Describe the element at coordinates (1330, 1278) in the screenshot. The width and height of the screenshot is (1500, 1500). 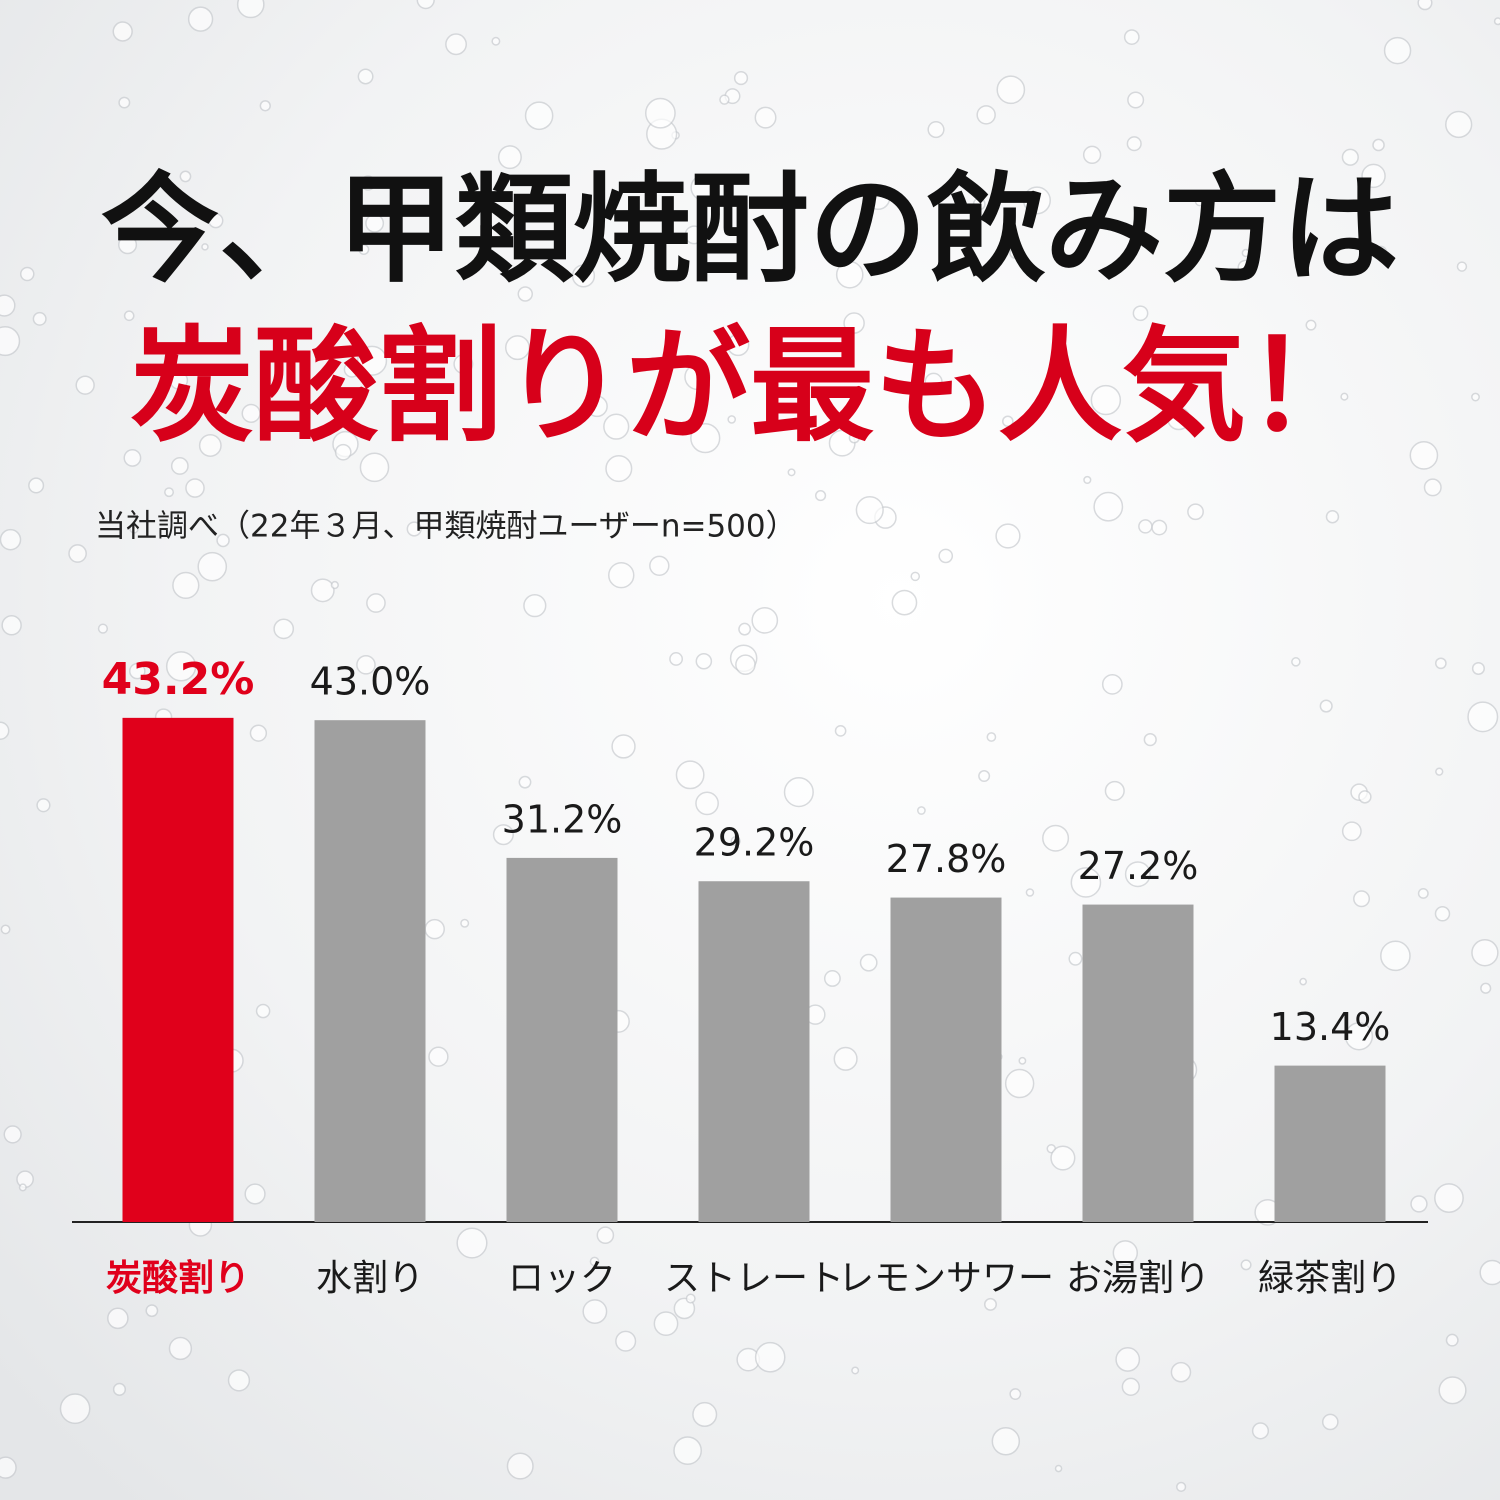
I see `x-tick-label: 緑茶割り` at that location.